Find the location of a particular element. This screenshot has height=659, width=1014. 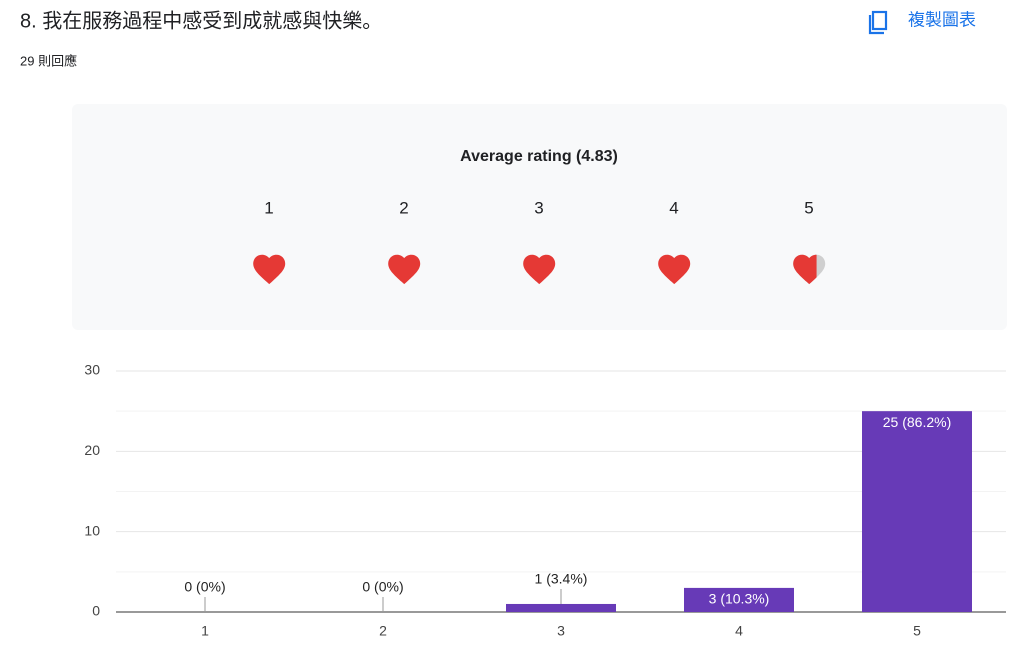

copy-chart-button: 複製圖表 is located at coordinates (922, 22).